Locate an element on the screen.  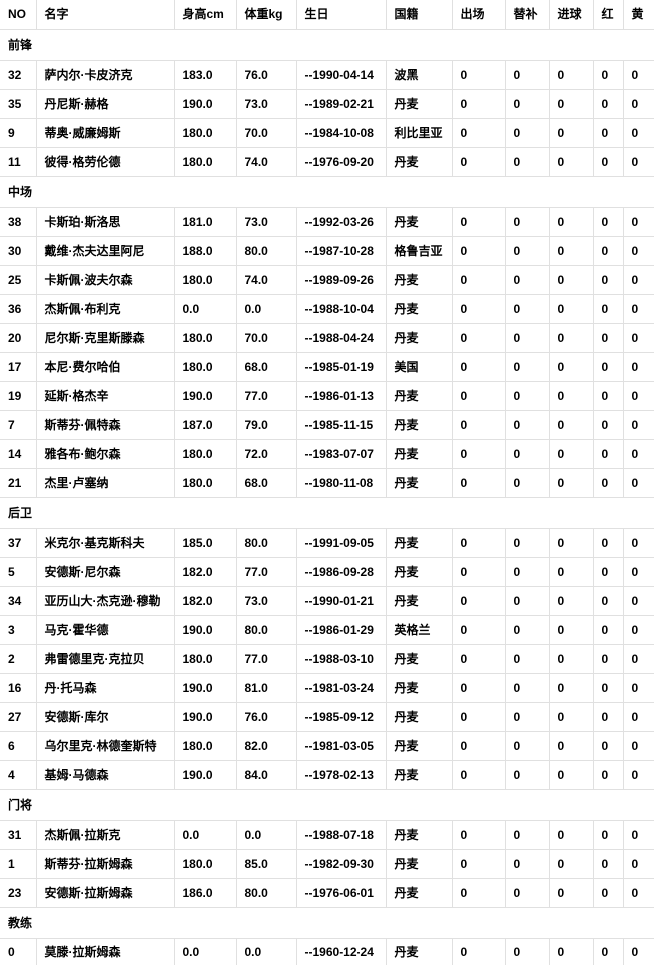
cell-birth: --1991-09-05 is located at coordinates (341, 543).